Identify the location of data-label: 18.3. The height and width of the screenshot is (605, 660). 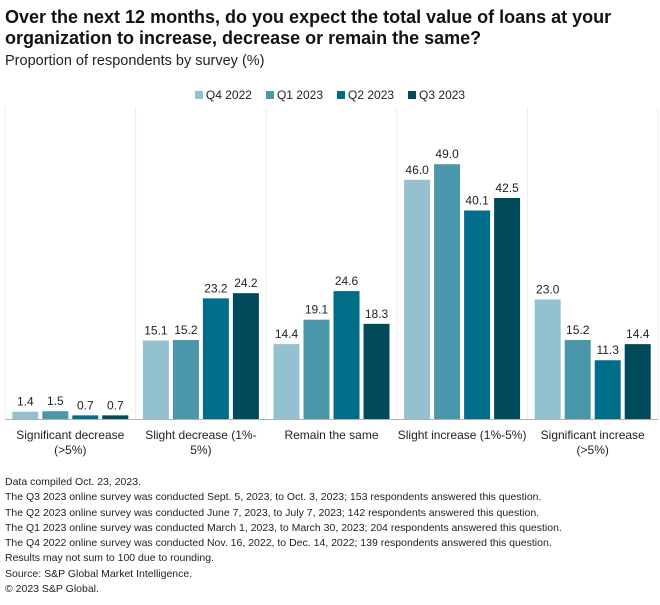
(377, 314).